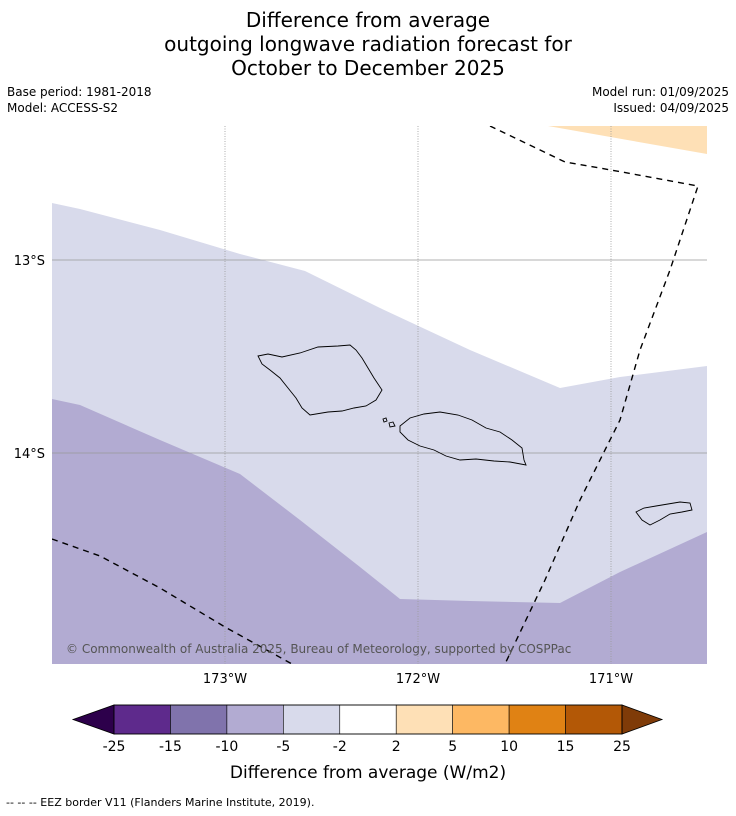  Describe the element at coordinates (509, 747) in the screenshot. I see `colorbar-tick-label: 10` at that location.